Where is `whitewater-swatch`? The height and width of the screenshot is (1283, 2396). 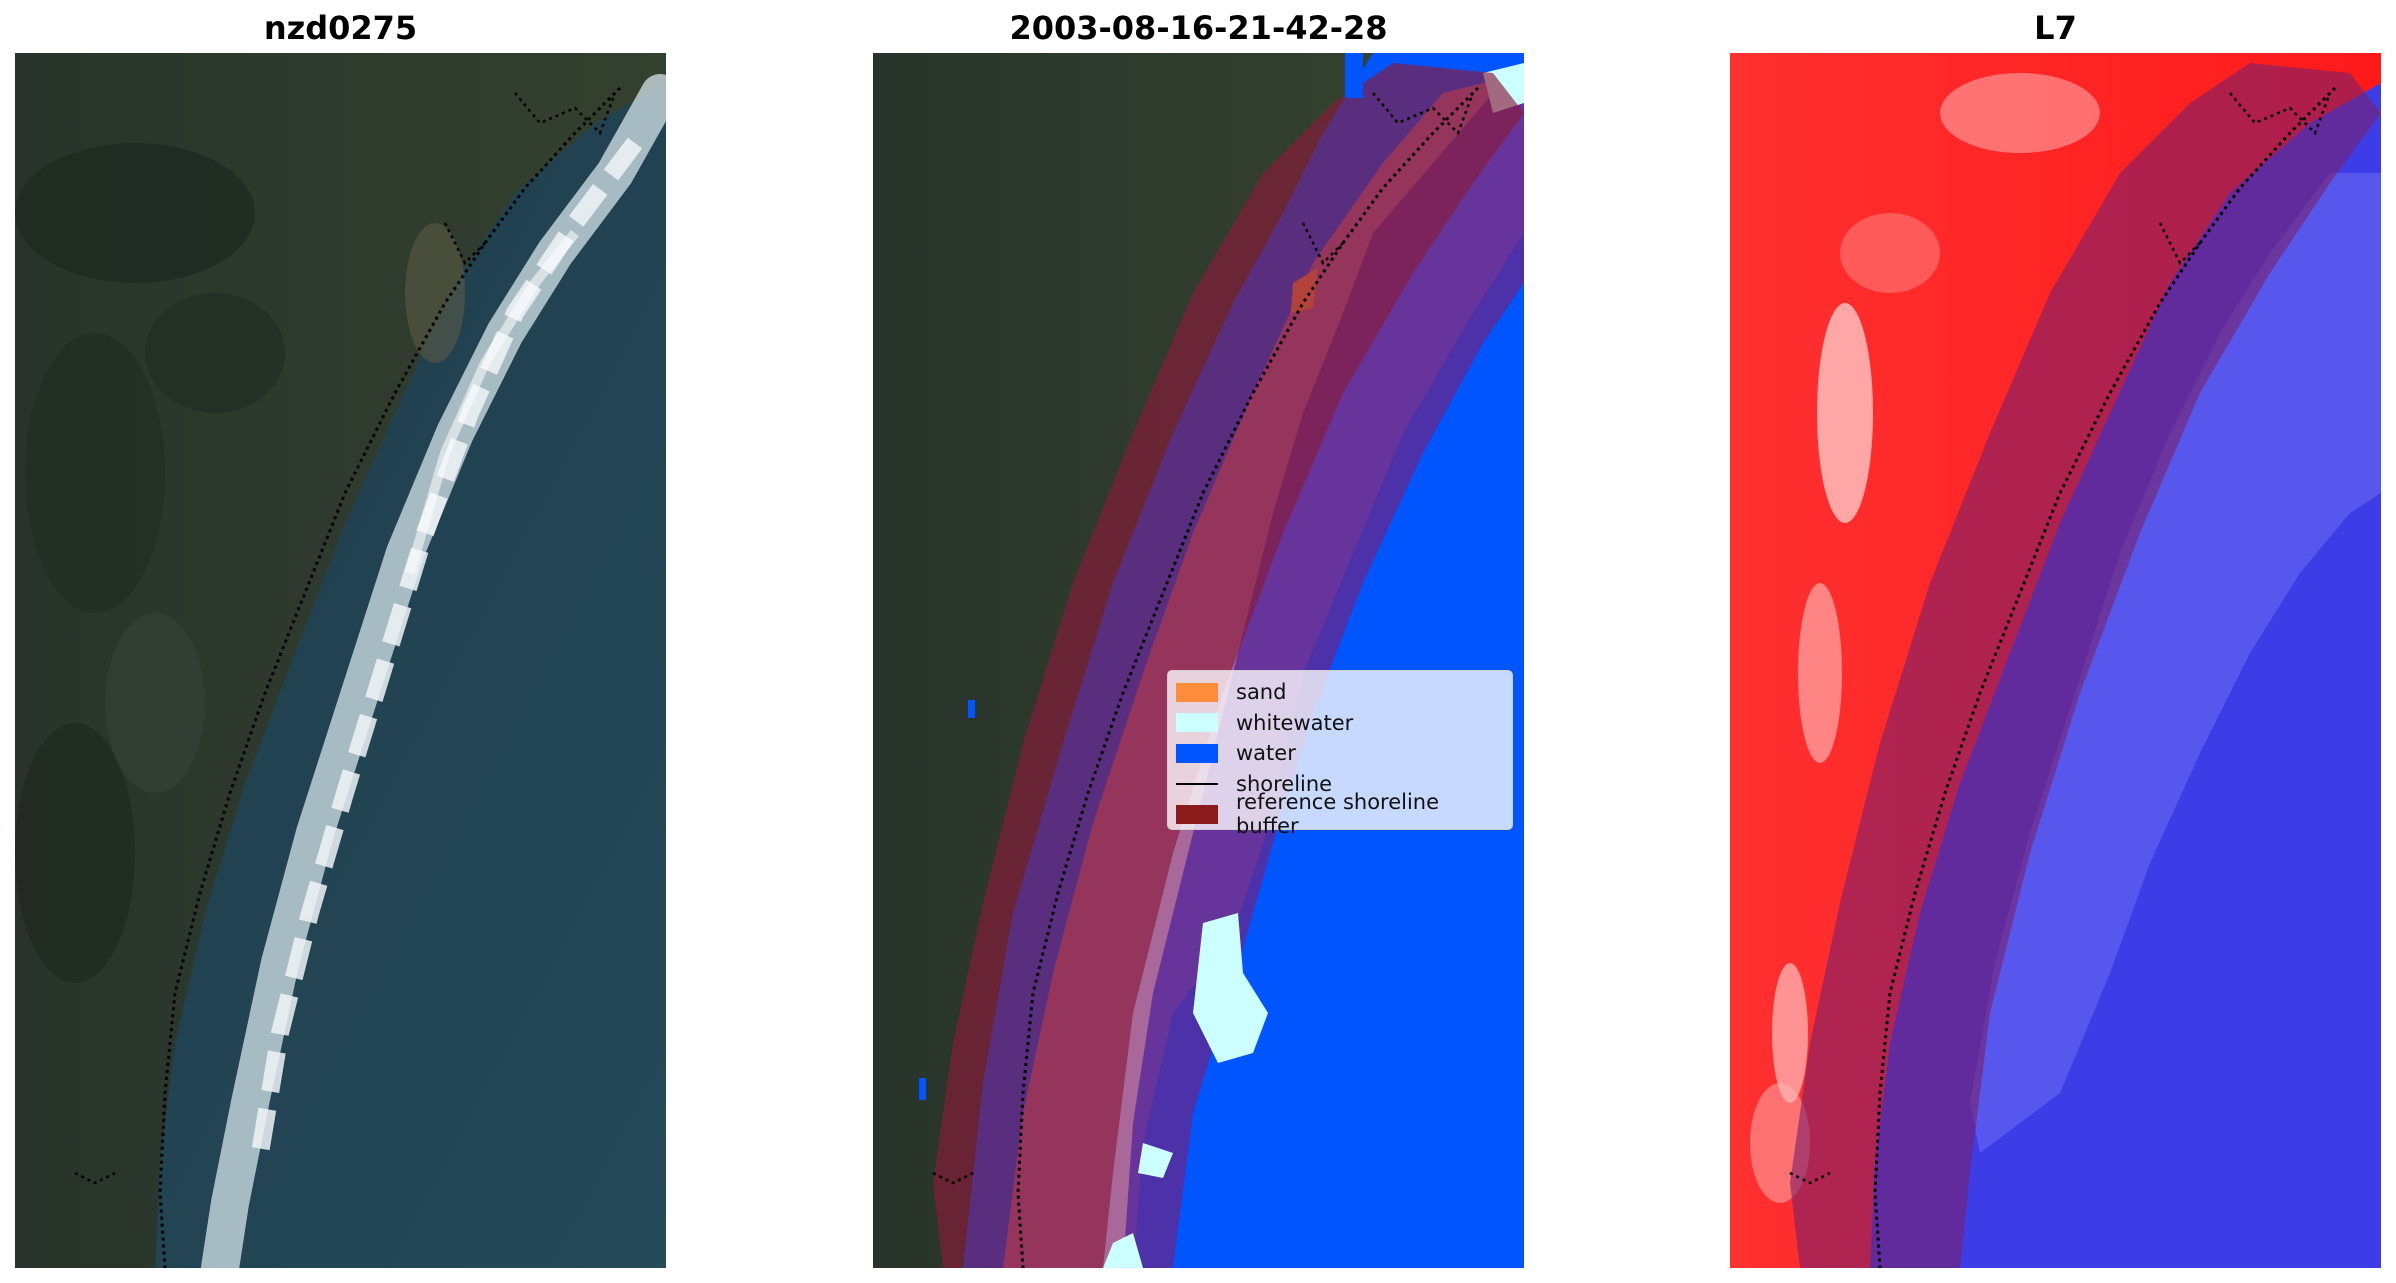 whitewater-swatch is located at coordinates (1197, 723).